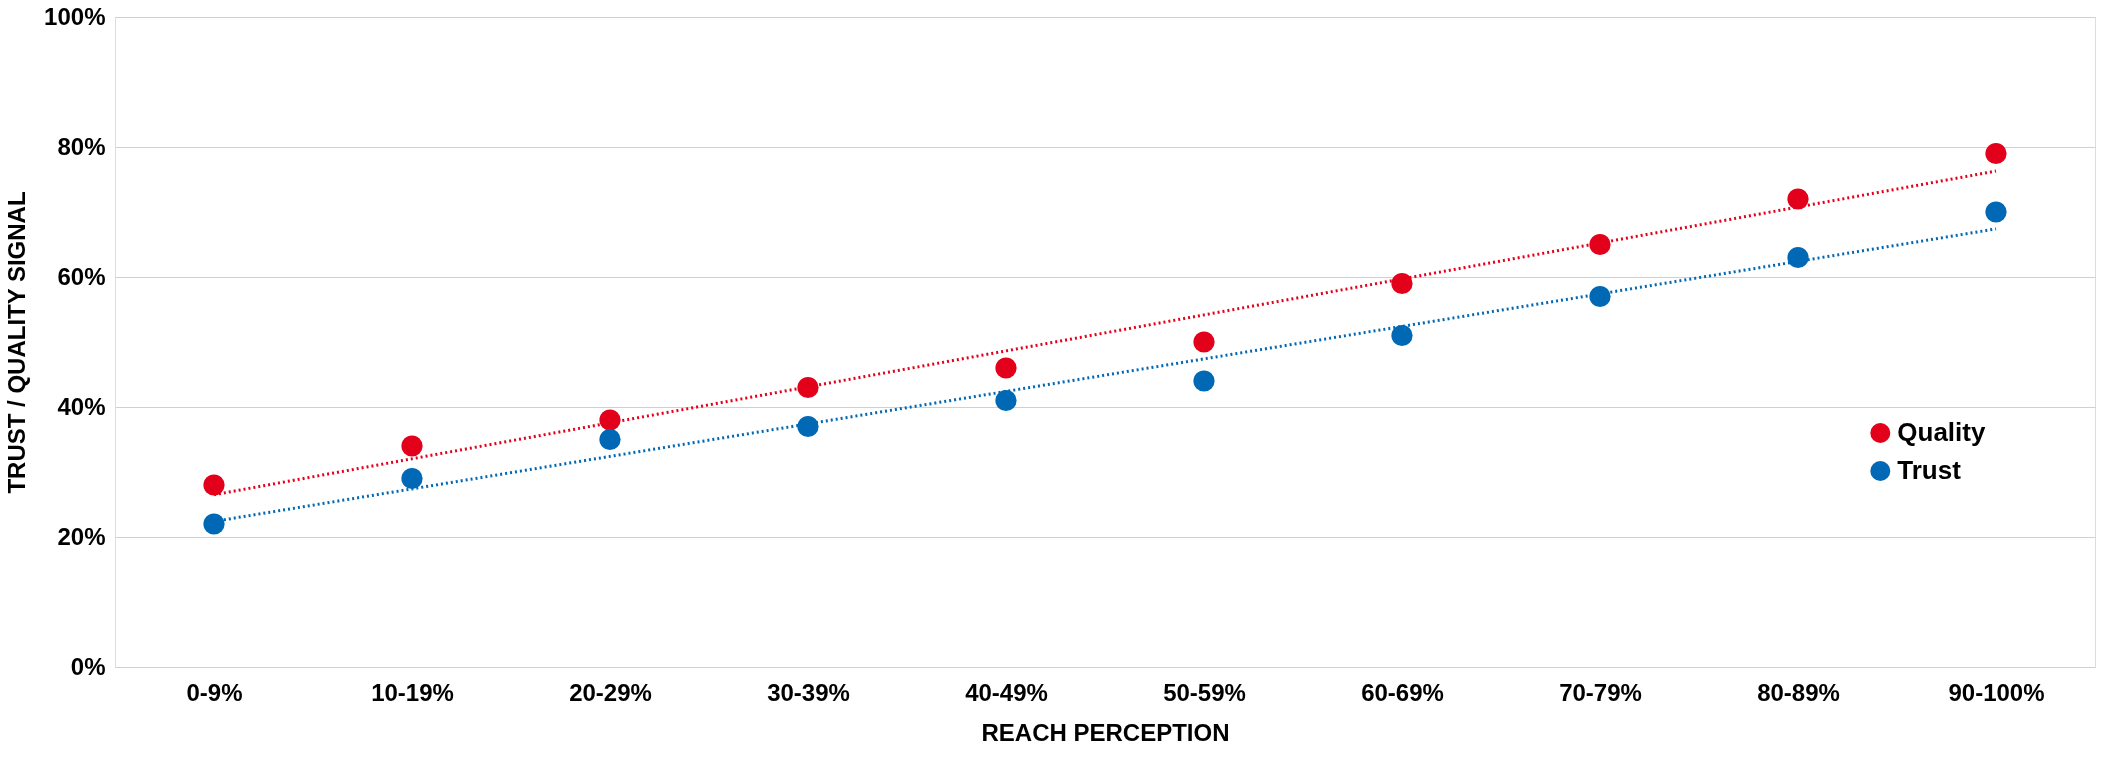  Describe the element at coordinates (81, 276) in the screenshot. I see `y-tick-label: 60%` at that location.